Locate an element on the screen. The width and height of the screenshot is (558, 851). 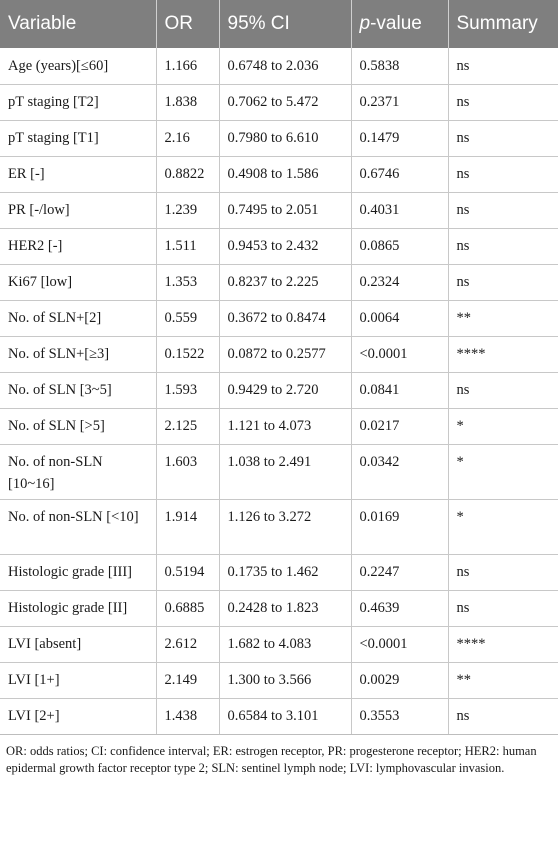
cell-ci: 1.126 to 3.272 is located at coordinates (284, 527).